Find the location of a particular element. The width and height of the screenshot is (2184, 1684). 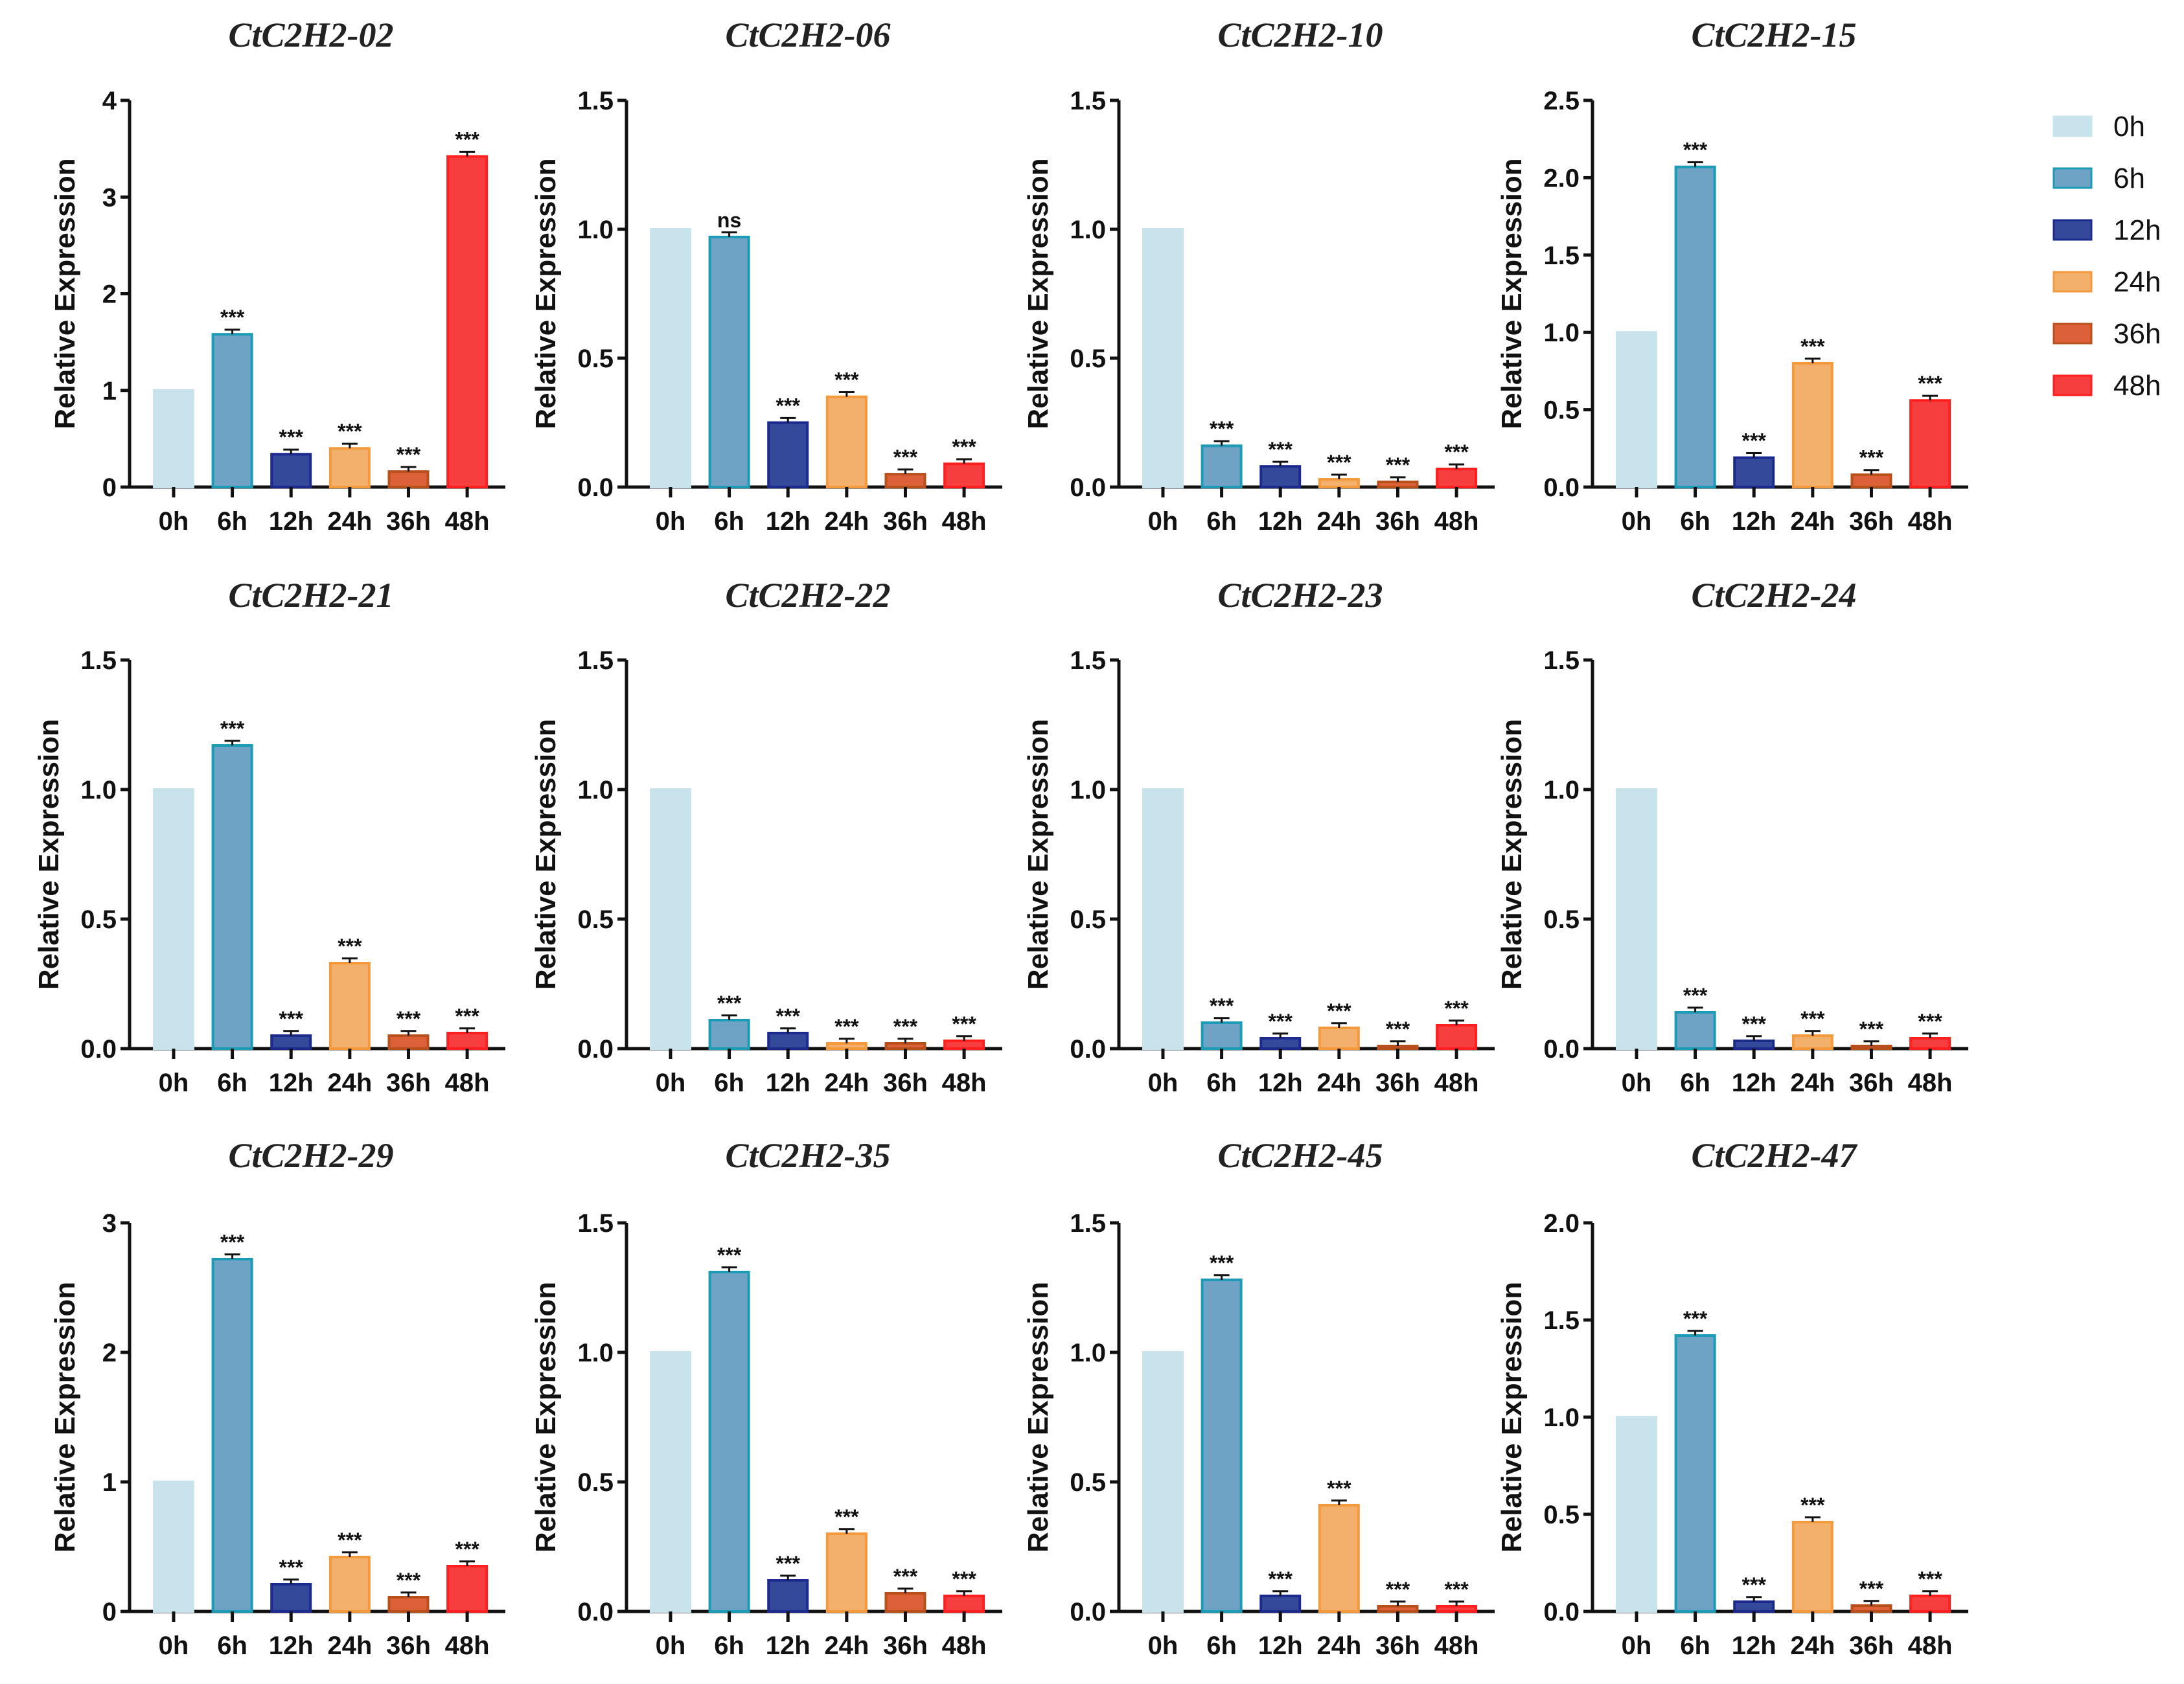

legend-label: 6h is located at coordinates (2129, 178).